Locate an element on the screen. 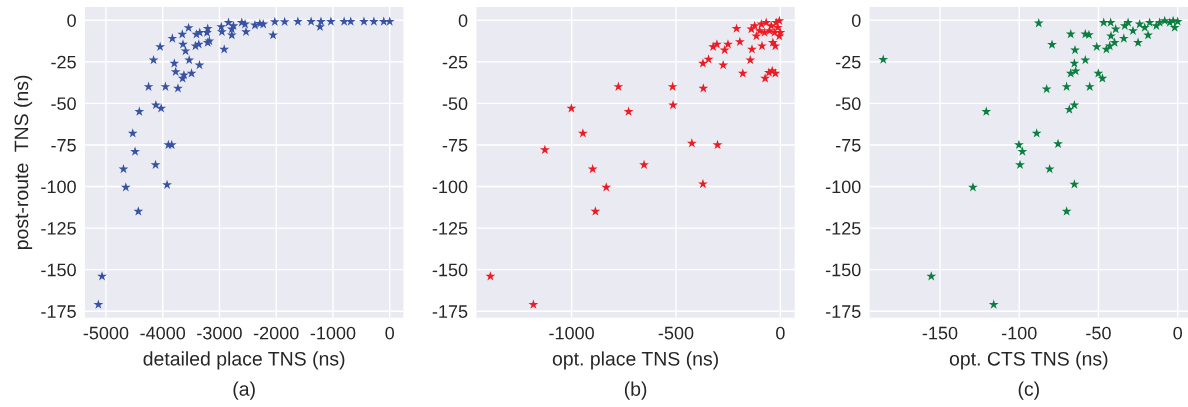  x-tick-label: -500 is located at coordinates (676, 333).